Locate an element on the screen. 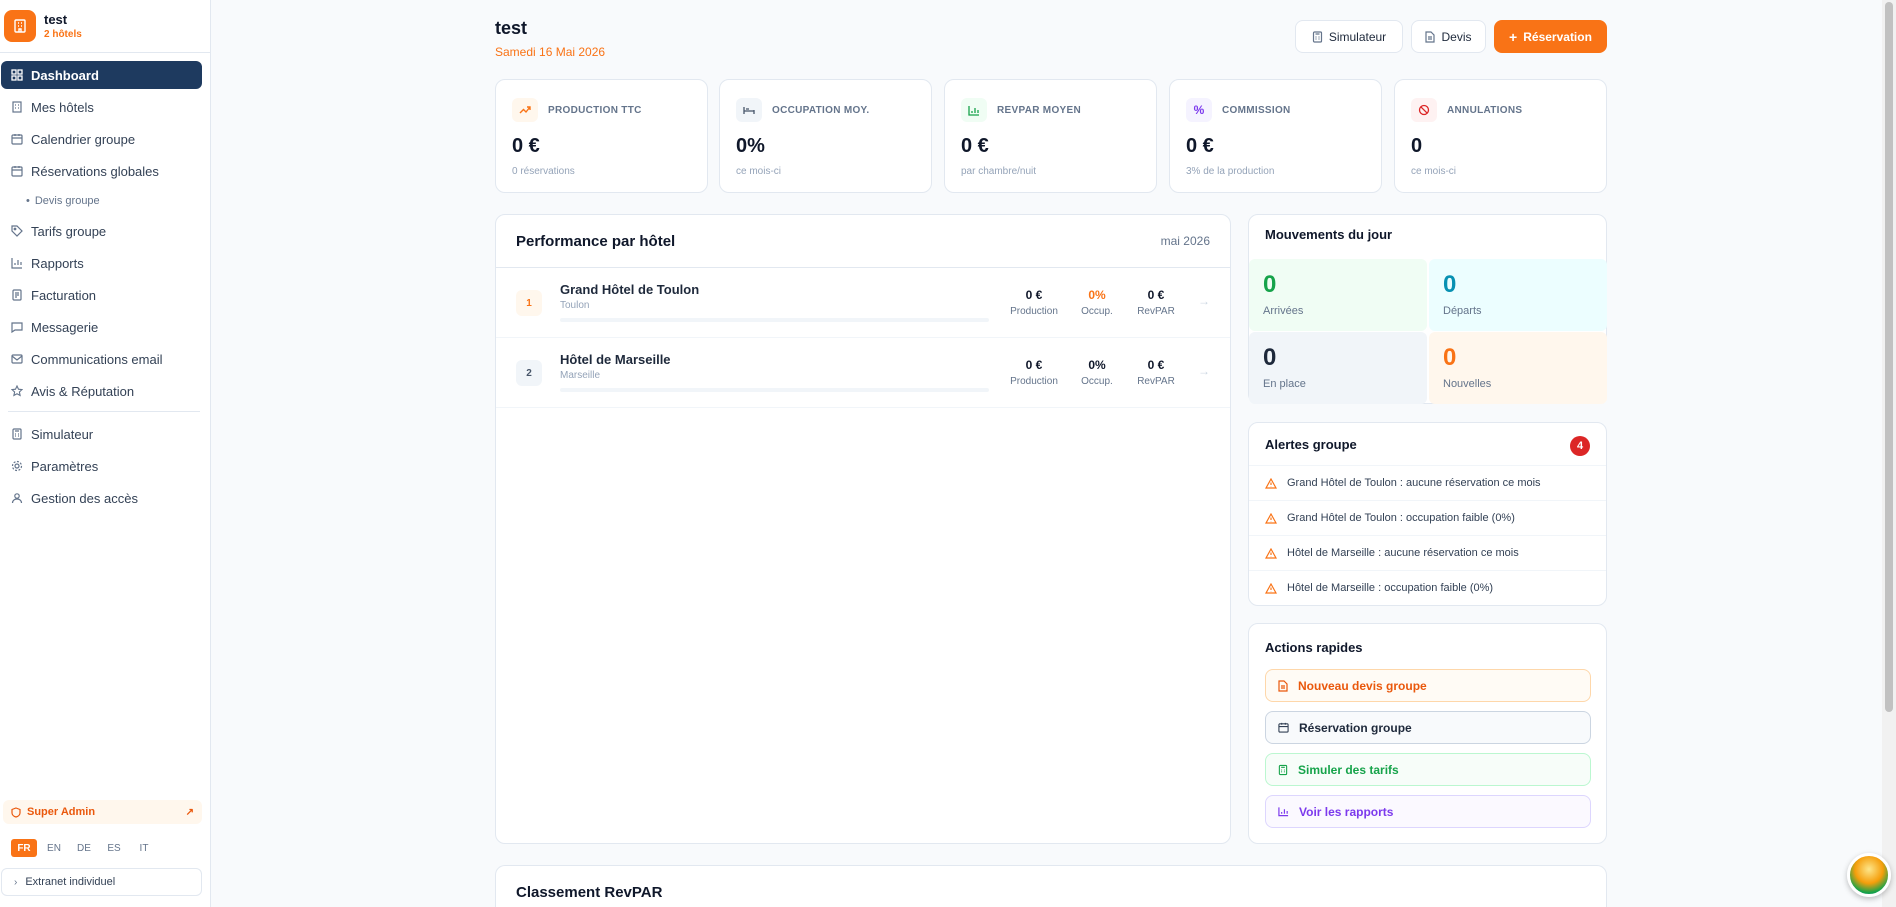 Image resolution: width=1896 pixels, height=907 pixels. sidebar-item-reports: Rapports is located at coordinates (101, 263).